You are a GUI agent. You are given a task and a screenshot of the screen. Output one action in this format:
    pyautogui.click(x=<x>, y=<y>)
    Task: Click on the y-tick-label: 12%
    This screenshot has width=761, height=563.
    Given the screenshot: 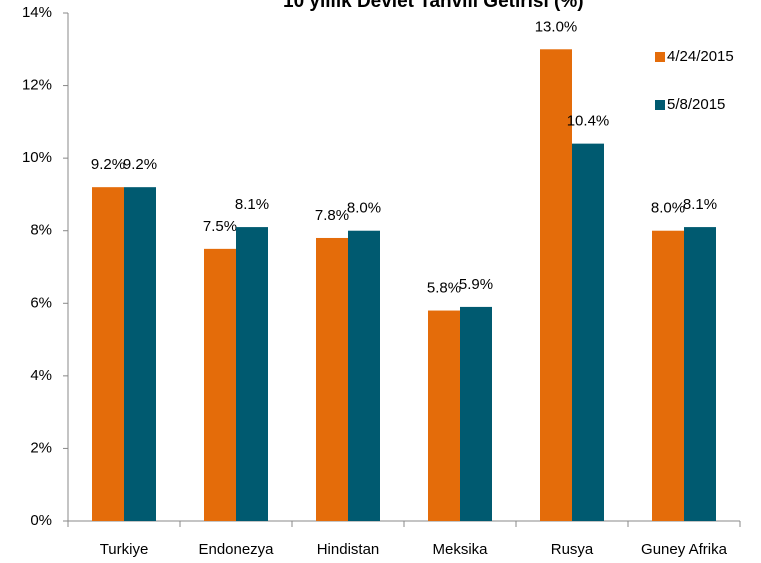 What is the action you would take?
    pyautogui.click(x=37, y=85)
    